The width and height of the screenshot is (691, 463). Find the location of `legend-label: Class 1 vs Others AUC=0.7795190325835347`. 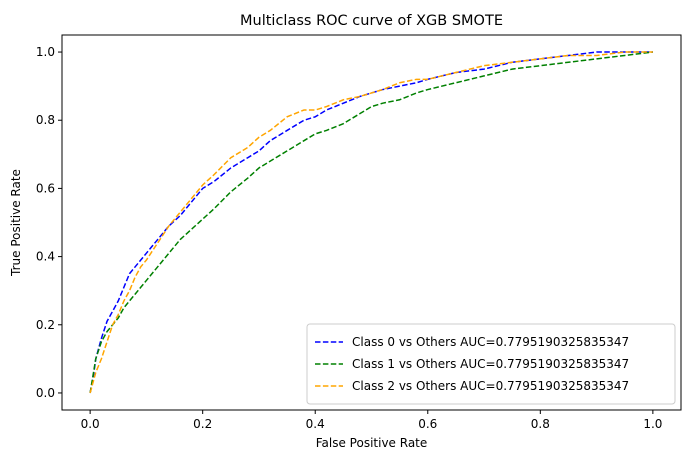

legend-label: Class 1 vs Others AUC=0.7795190325835347 is located at coordinates (490, 364).